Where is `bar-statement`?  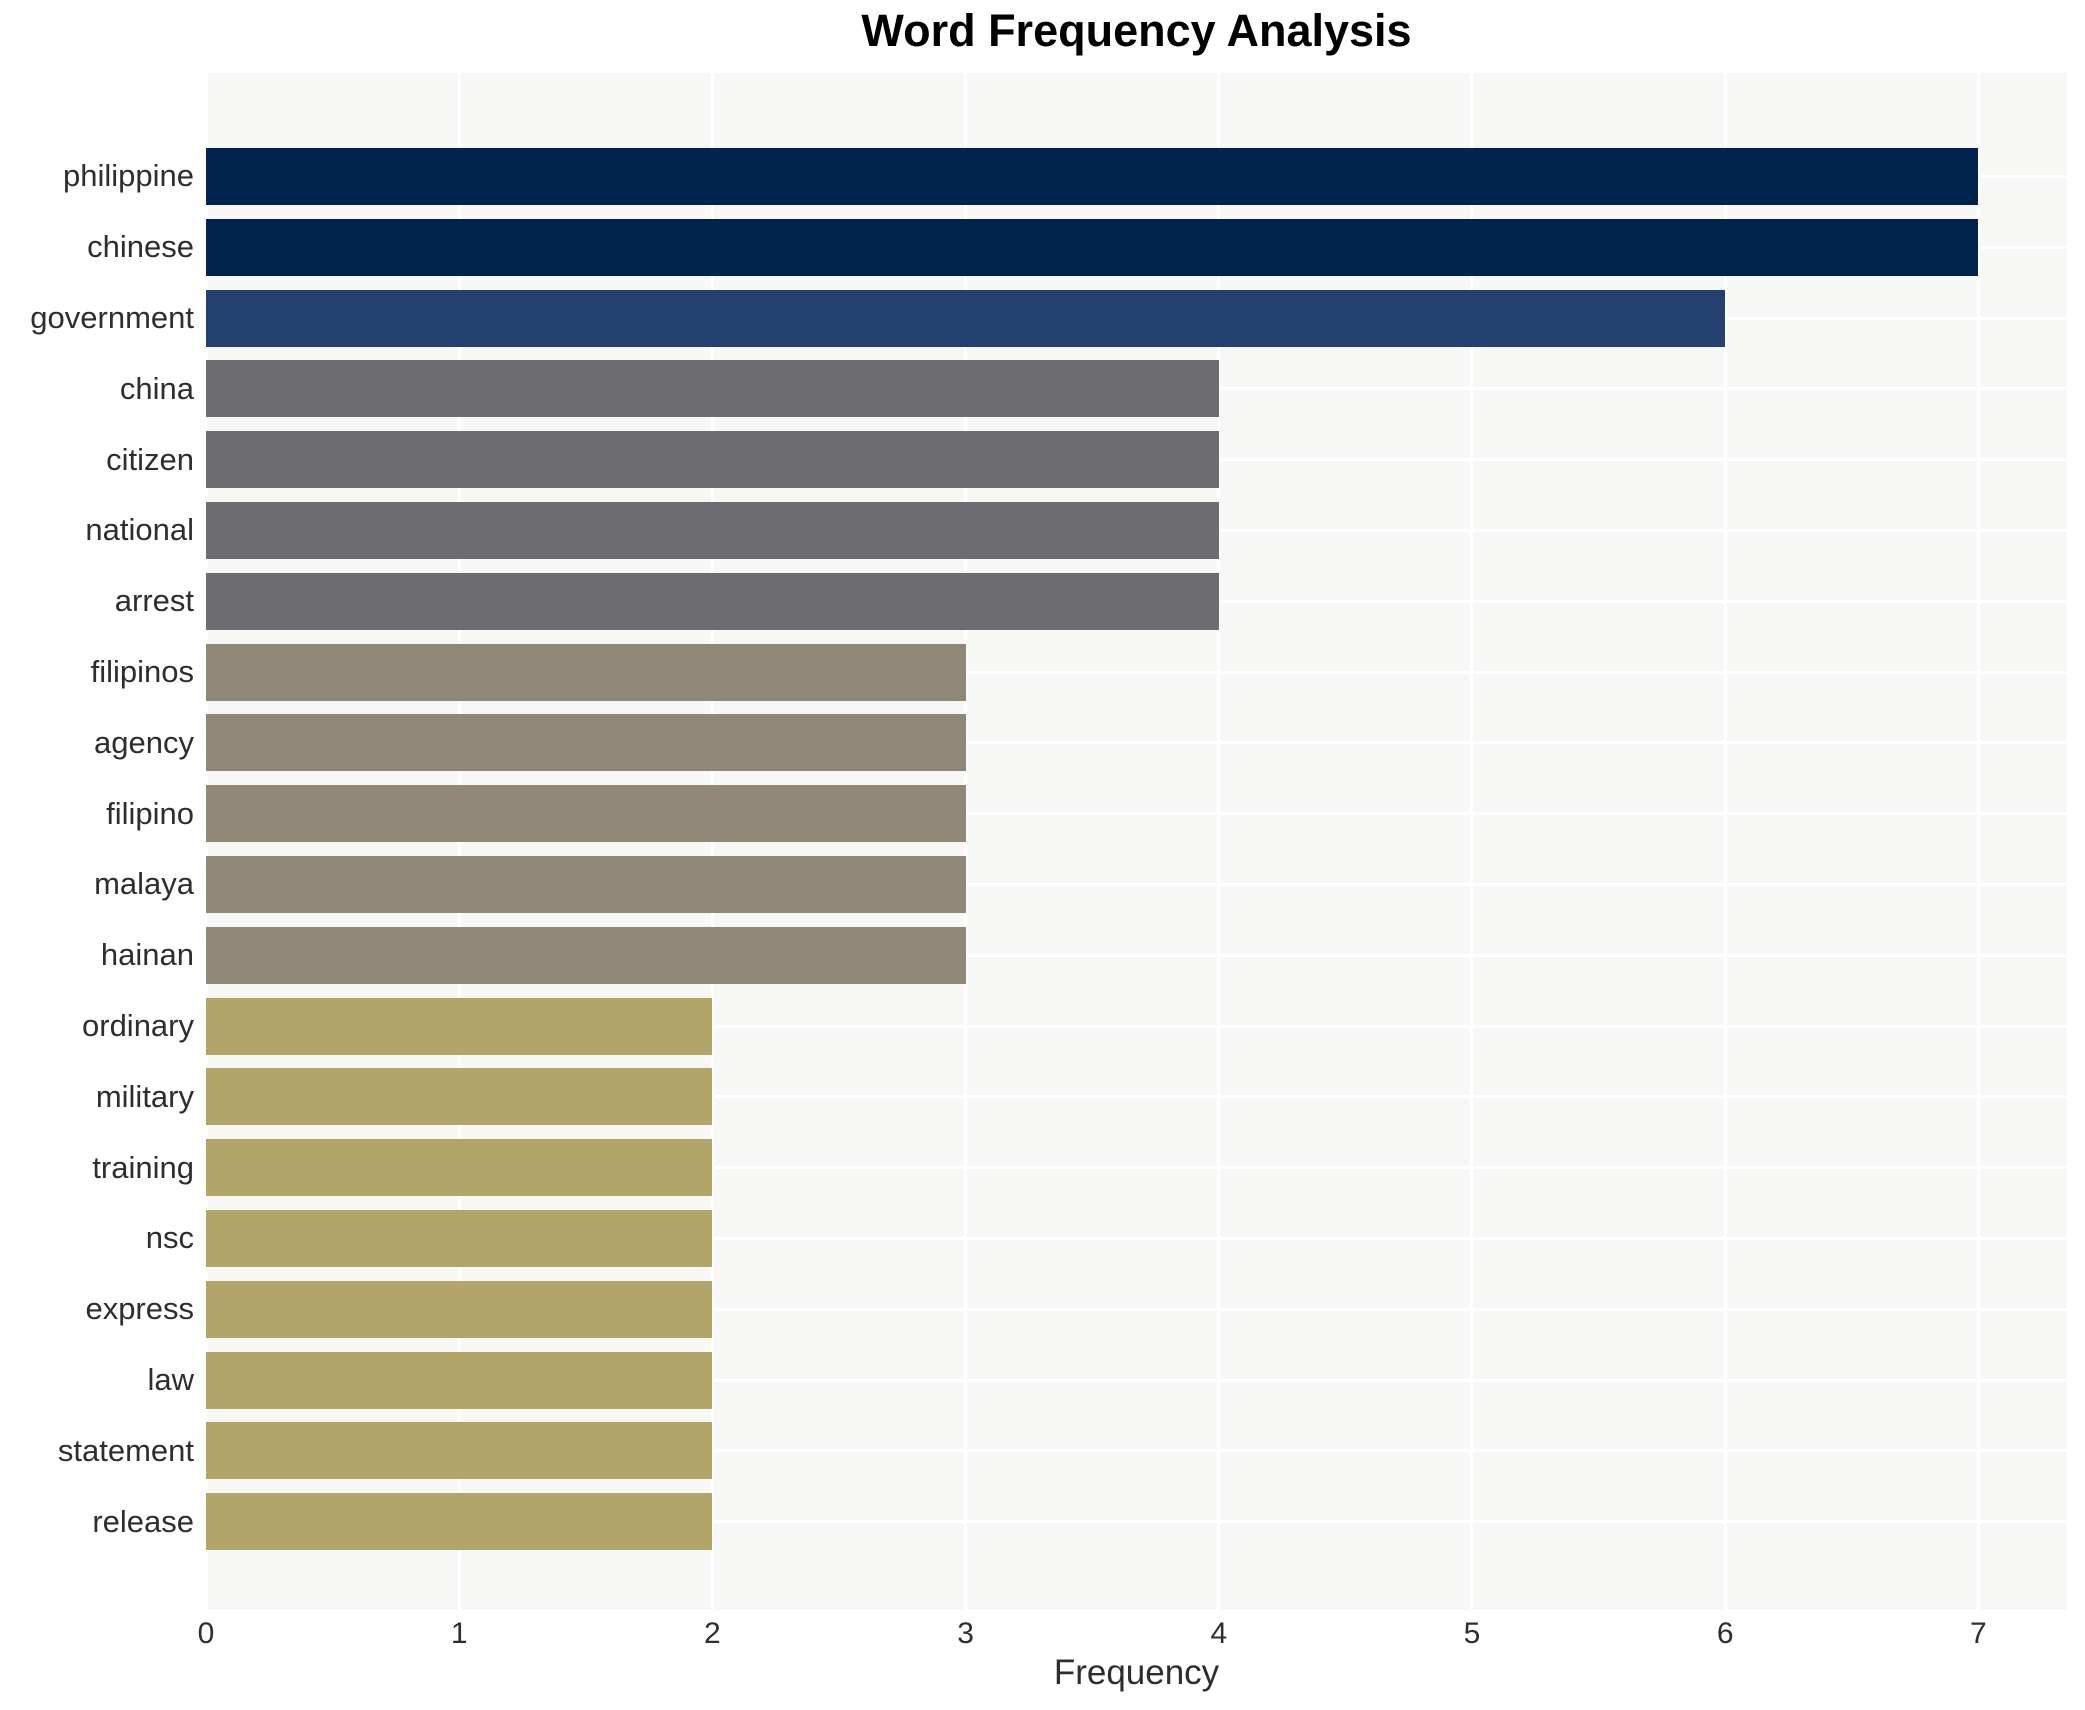 bar-statement is located at coordinates (459, 1451).